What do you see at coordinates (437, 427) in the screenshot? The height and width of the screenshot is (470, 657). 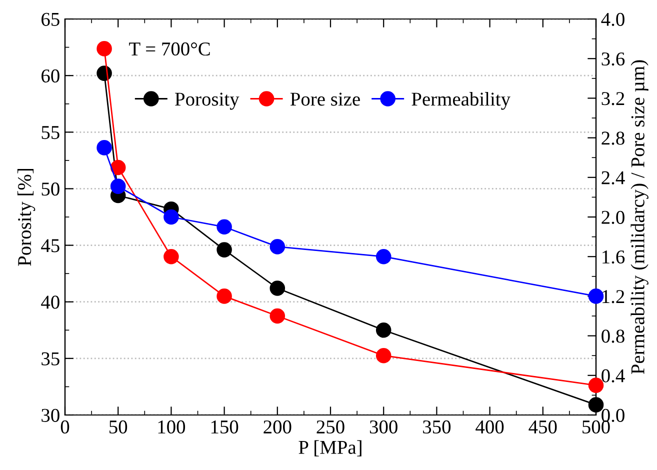 I see `x-tick-label: 350` at bounding box center [437, 427].